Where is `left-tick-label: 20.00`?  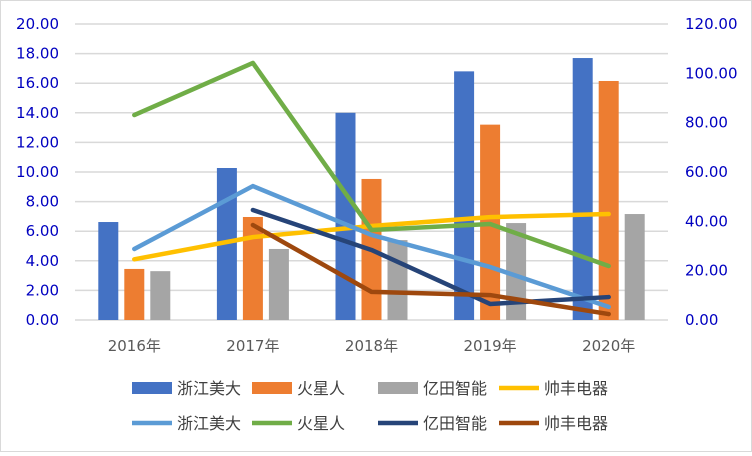
left-tick-label: 20.00 is located at coordinates (37, 24).